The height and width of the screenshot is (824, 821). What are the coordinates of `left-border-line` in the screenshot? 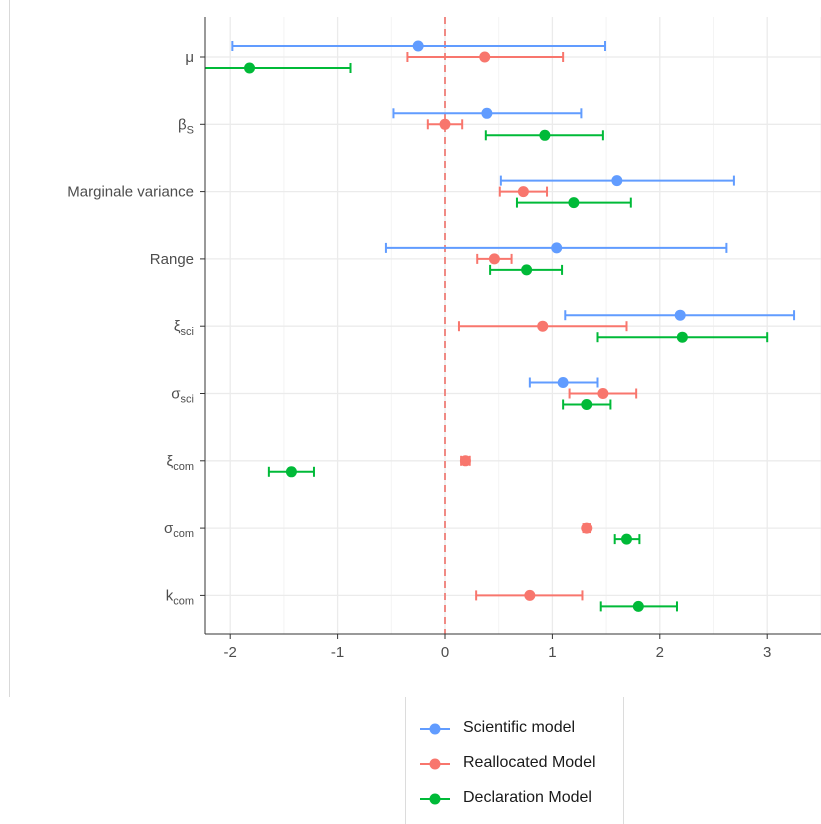 It's located at (9, 348).